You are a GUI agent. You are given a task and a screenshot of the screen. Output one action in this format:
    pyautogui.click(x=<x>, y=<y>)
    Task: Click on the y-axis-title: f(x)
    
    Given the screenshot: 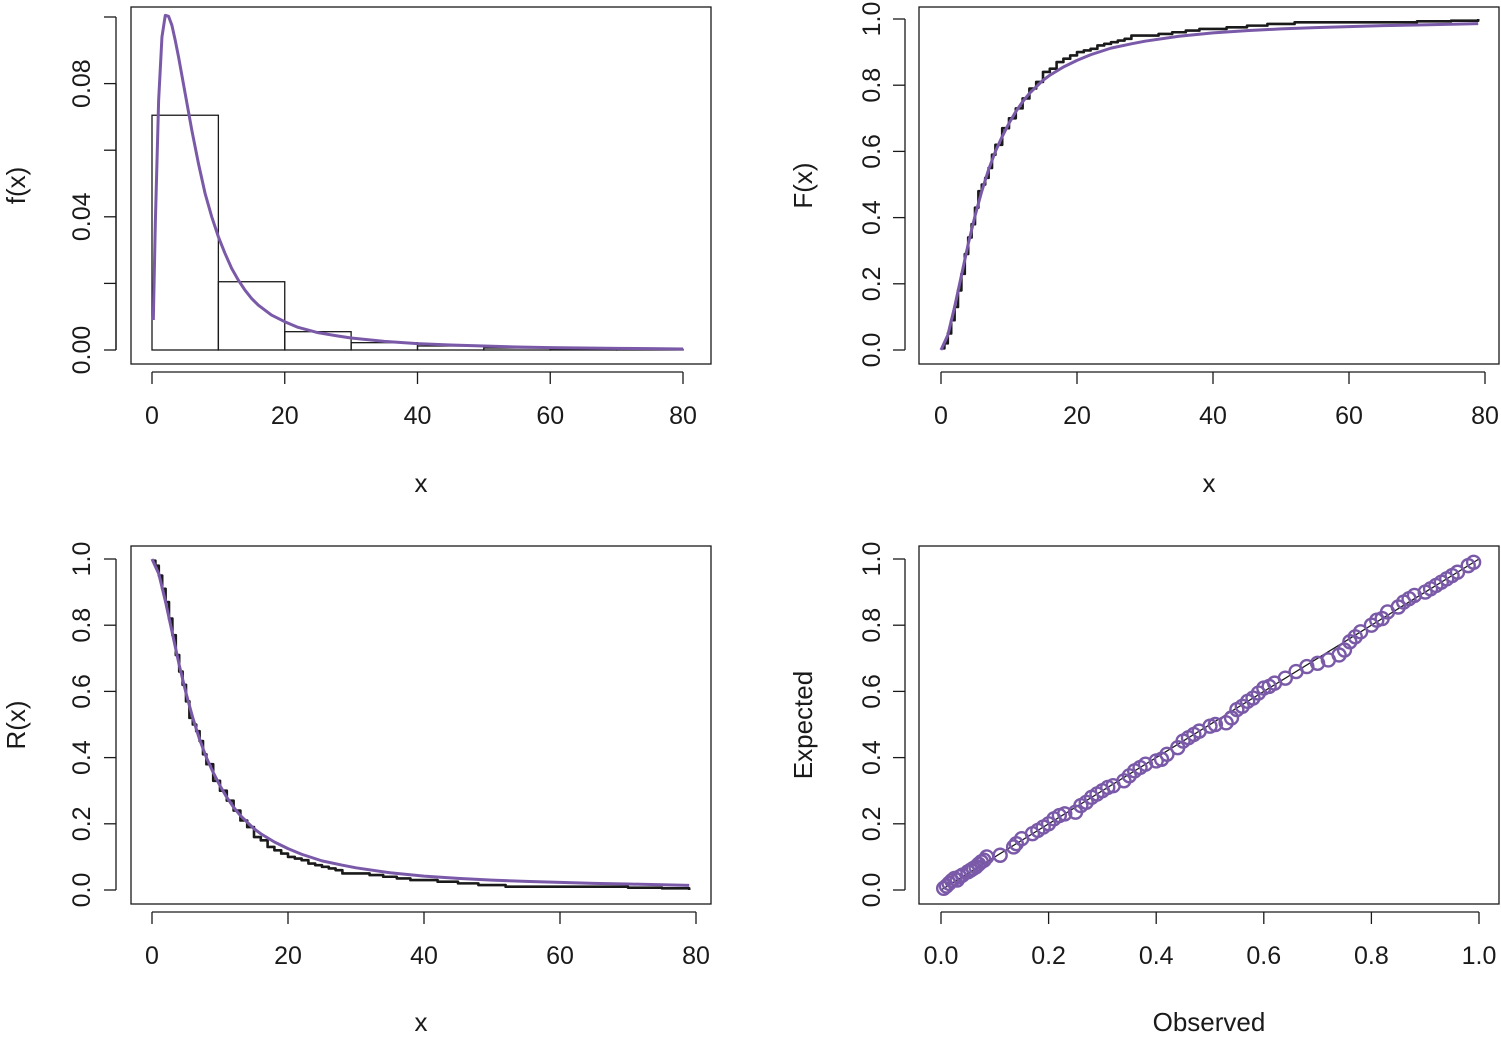 What is the action you would take?
    pyautogui.click(x=16, y=186)
    